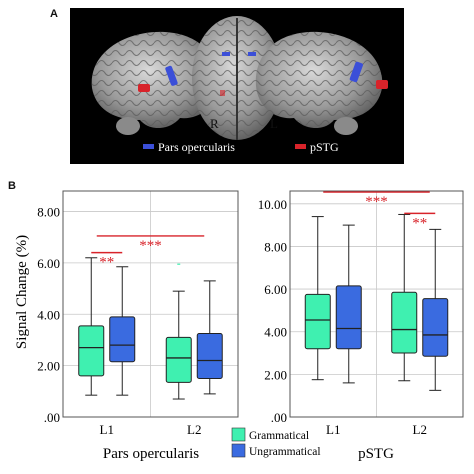  What do you see at coordinates (376, 454) in the screenshot?
I see `x-title-pstg: pSTG` at bounding box center [376, 454].